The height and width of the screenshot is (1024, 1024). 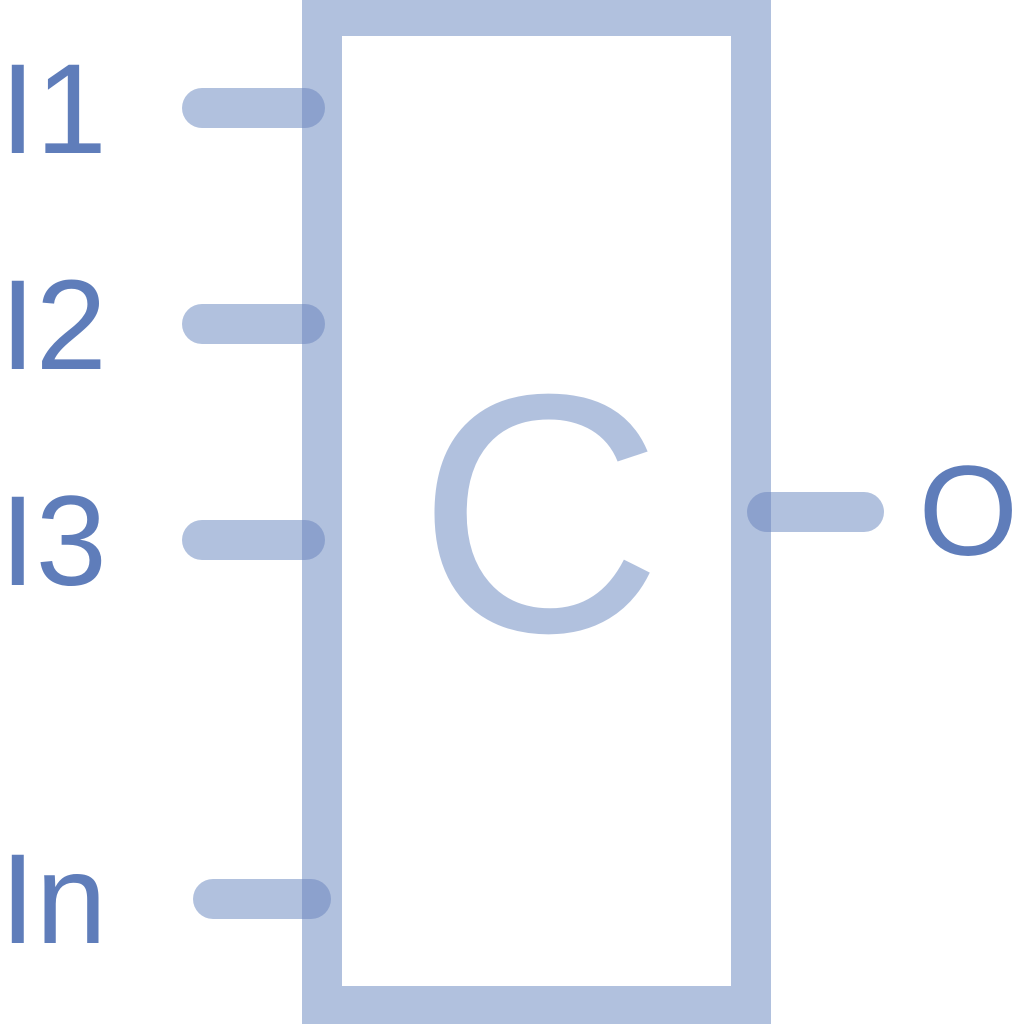 I want to click on input-label-1: I1, so click(x=53, y=109).